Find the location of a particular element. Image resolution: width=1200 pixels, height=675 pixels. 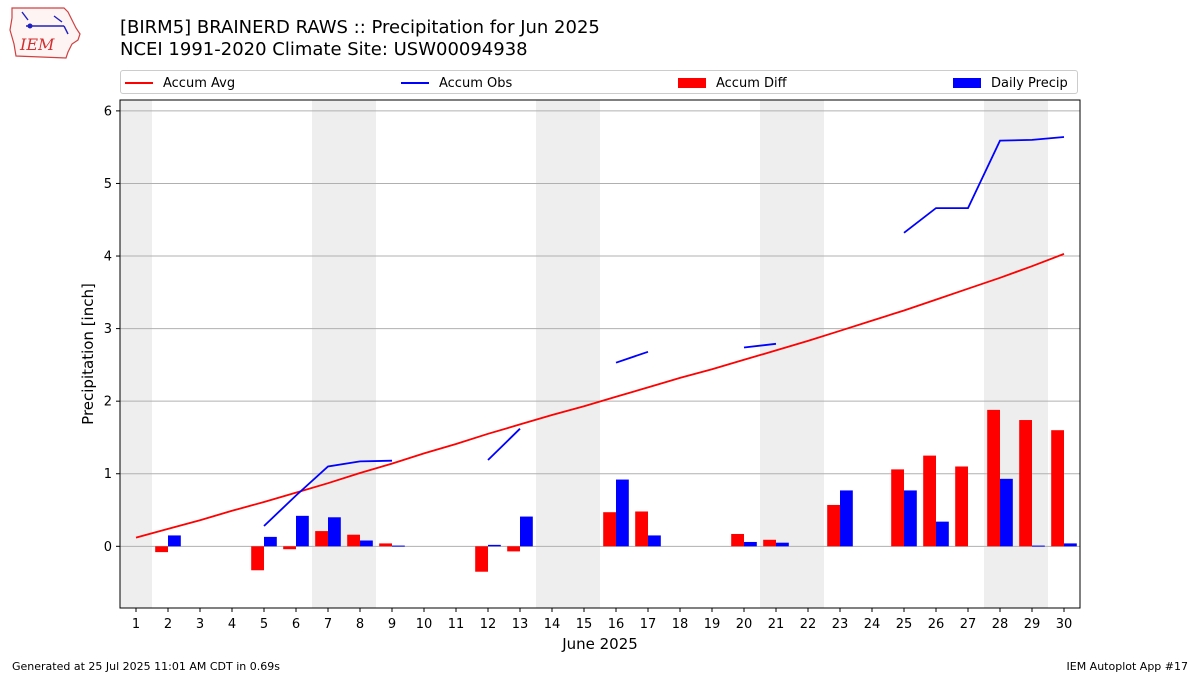

xtick-label-16: 16 is located at coordinates (616, 624).